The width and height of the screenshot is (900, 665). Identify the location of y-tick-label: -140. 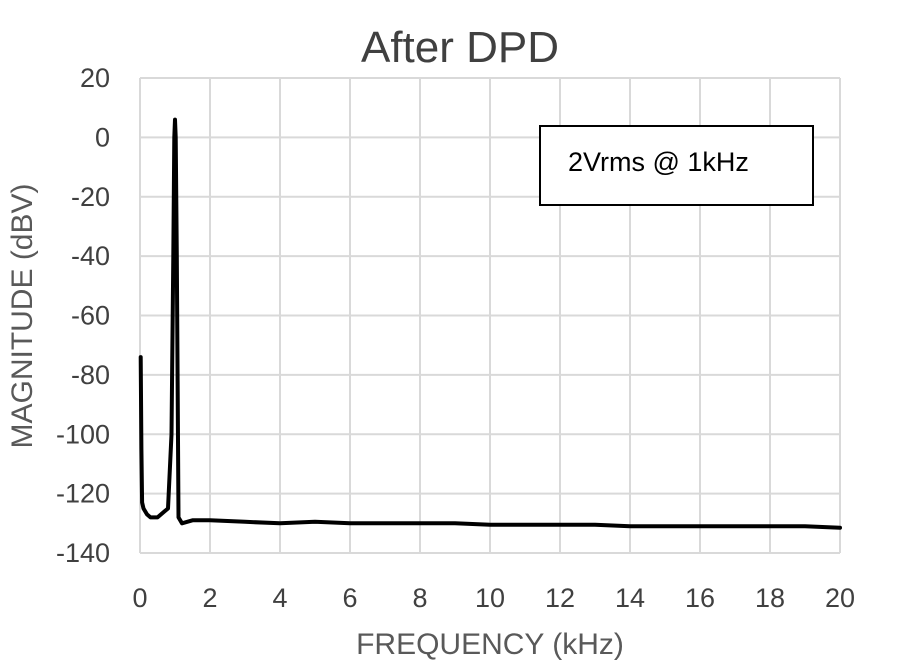
(83, 553).